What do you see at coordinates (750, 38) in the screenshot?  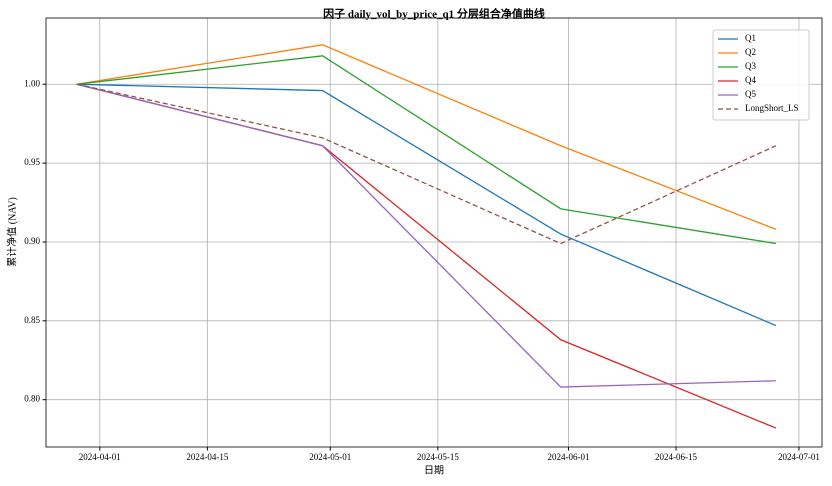 I see `legend-label: Q1` at bounding box center [750, 38].